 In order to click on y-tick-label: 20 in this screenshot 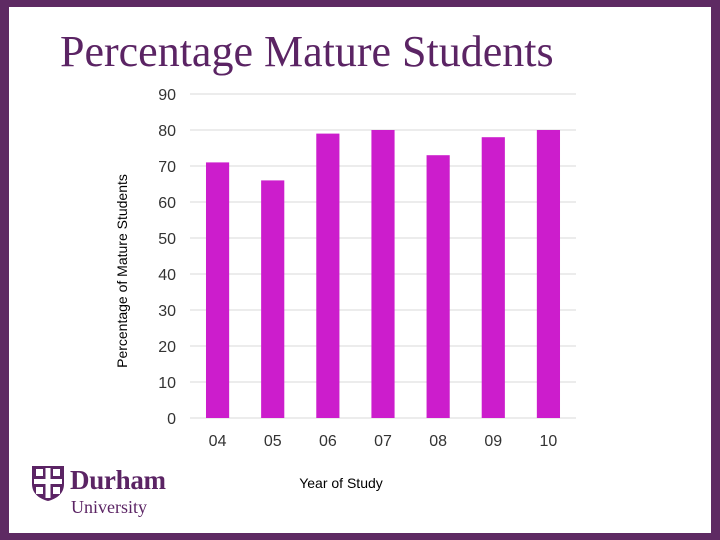, I will do `click(167, 347)`.